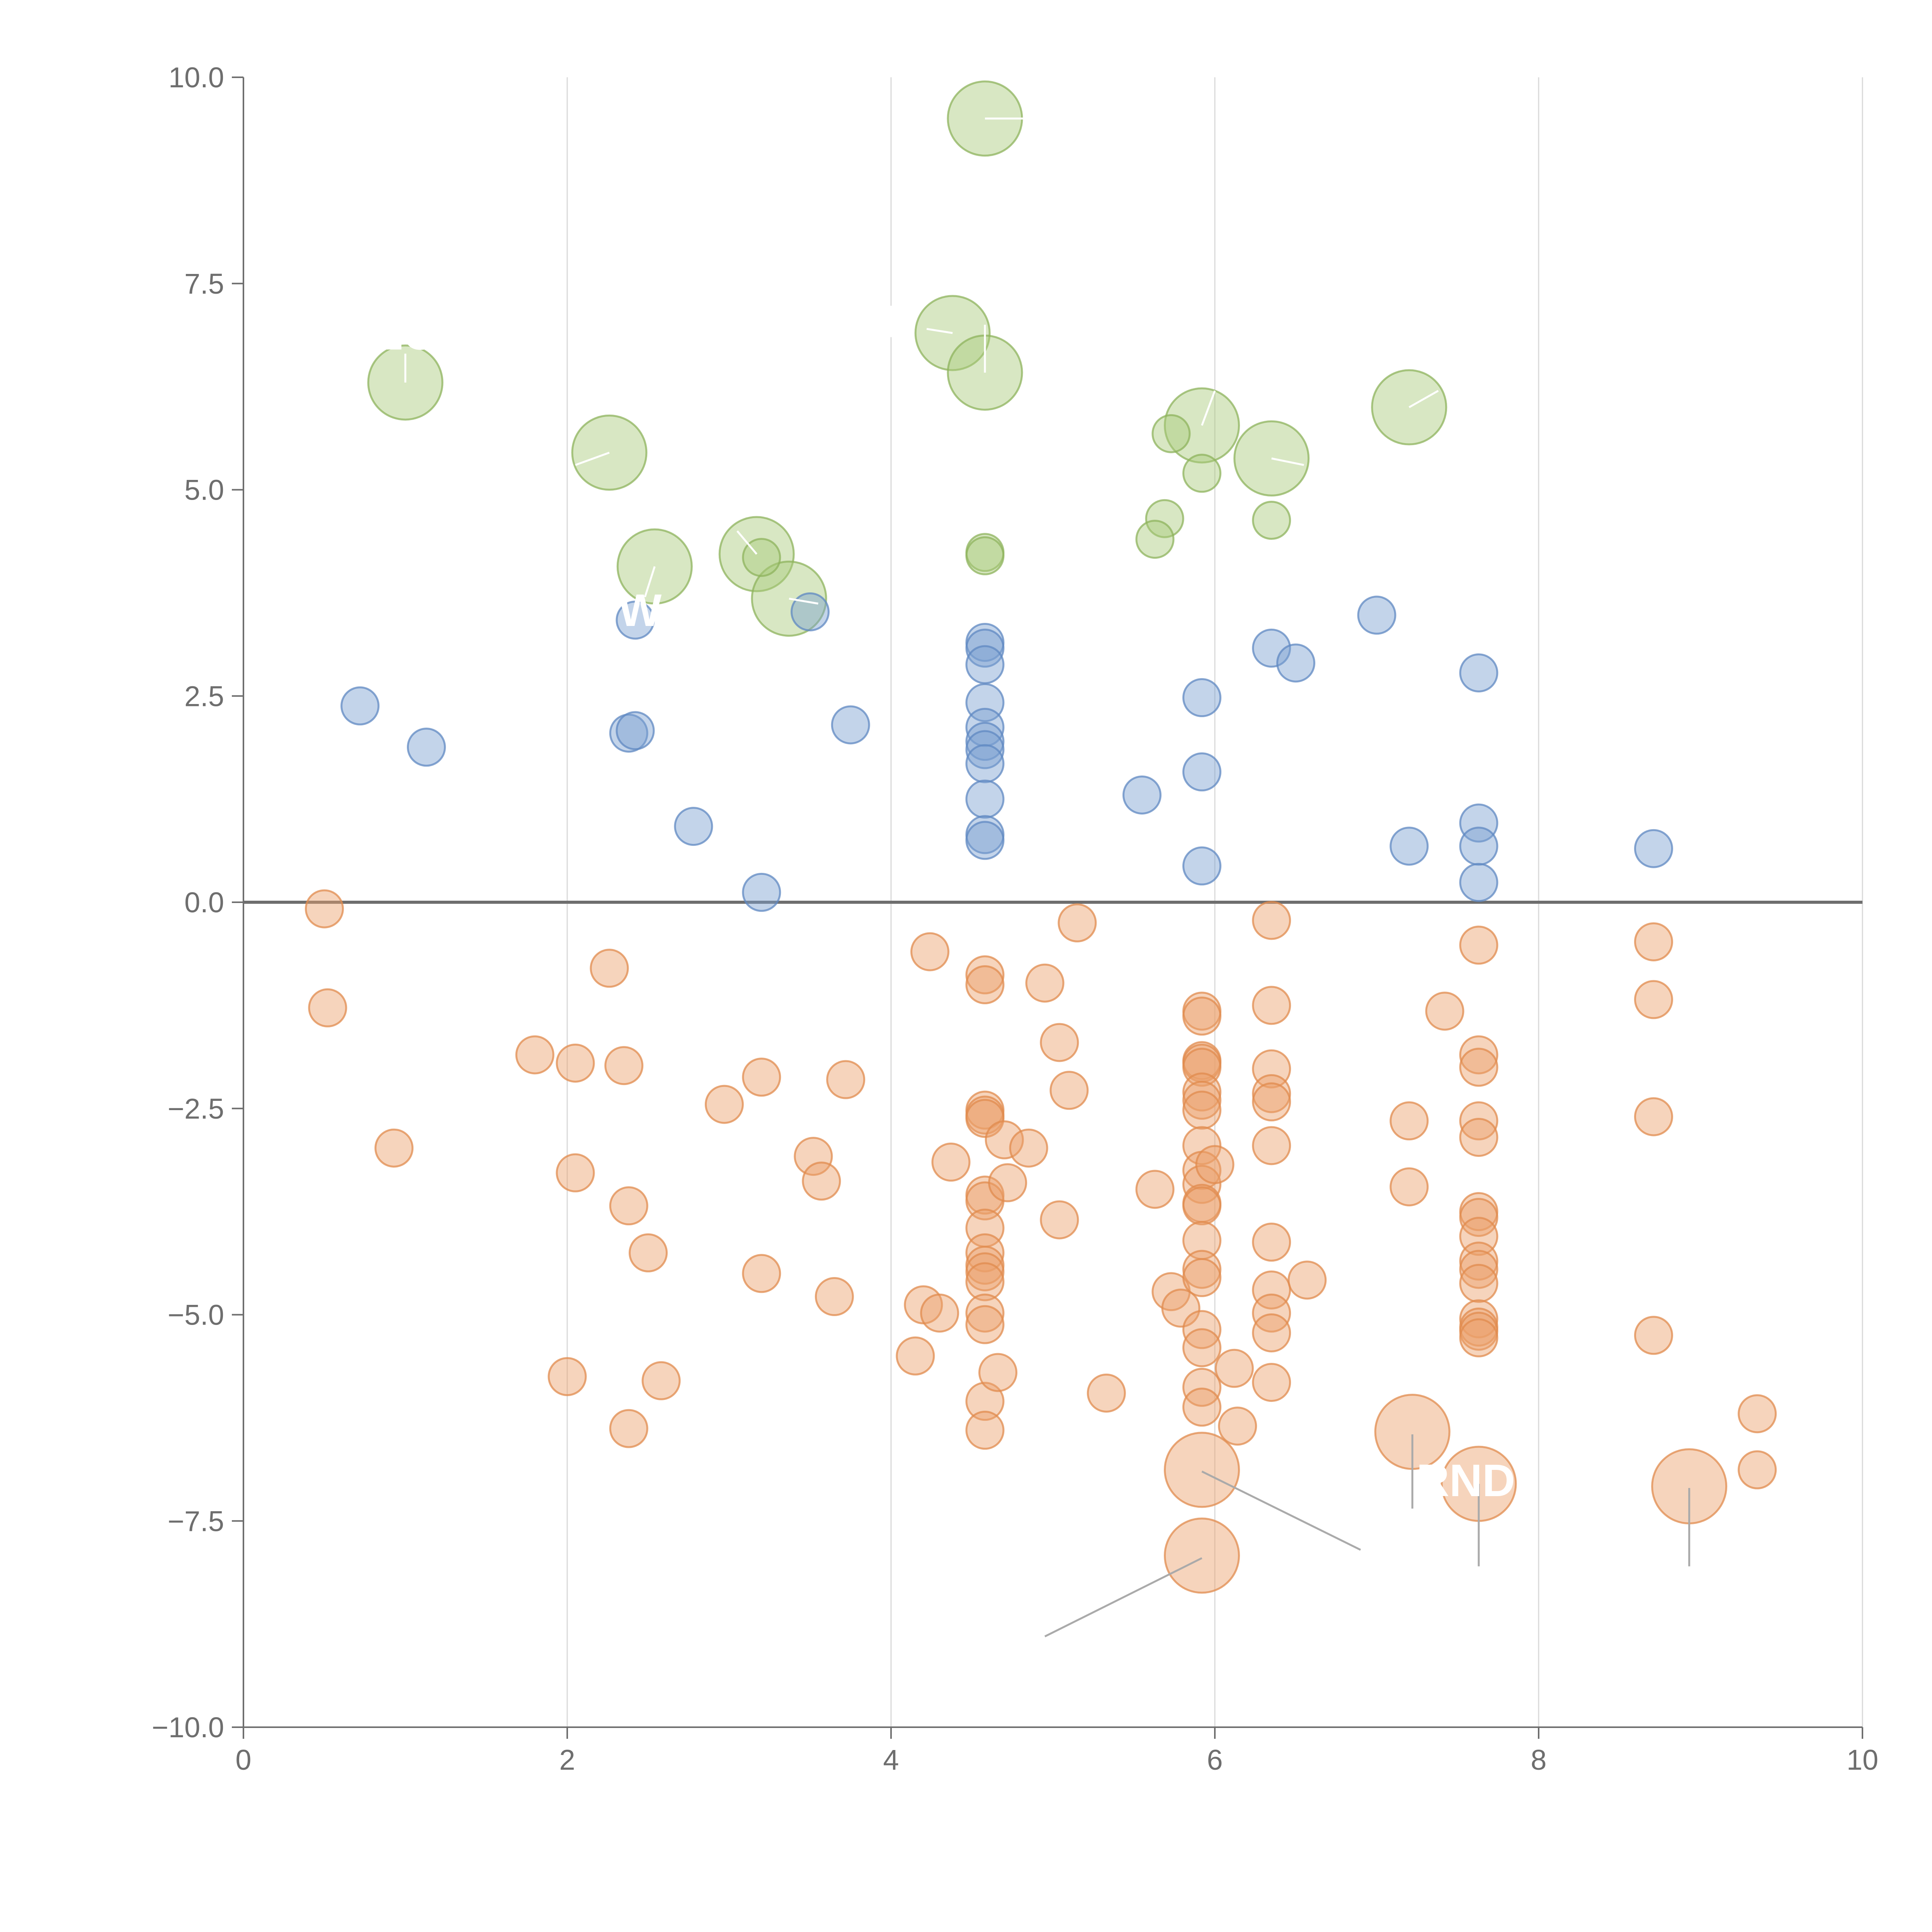  I want to click on point-annotation-label: W, so click(641, 610).